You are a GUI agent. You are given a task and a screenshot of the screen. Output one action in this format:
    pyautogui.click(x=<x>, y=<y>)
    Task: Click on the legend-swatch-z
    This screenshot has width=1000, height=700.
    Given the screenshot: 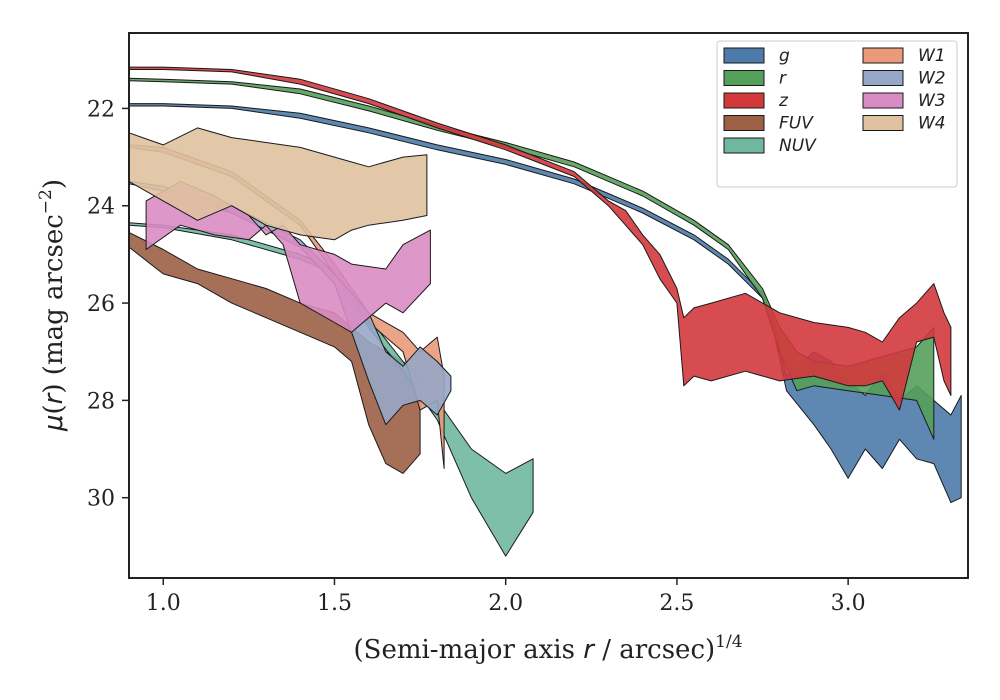 What is the action you would take?
    pyautogui.click(x=744, y=100)
    